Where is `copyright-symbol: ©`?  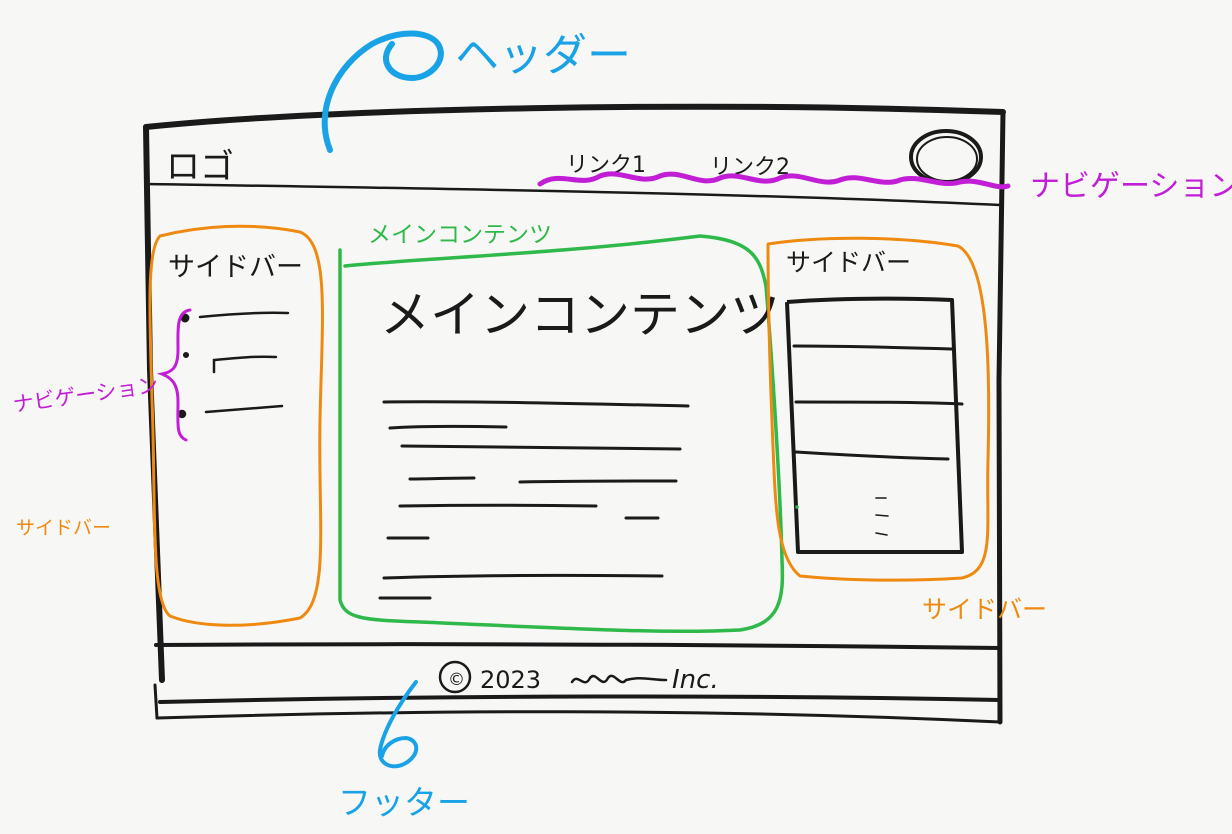
copyright-symbol: © is located at coordinates (456, 680).